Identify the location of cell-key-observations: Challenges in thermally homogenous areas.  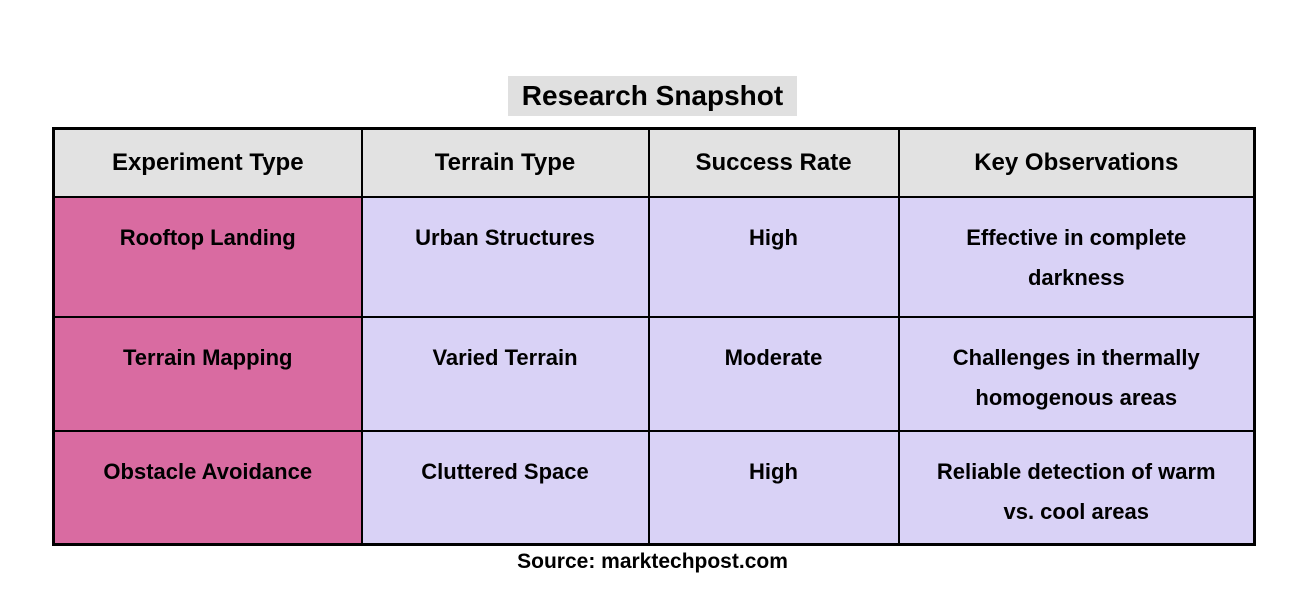
(1076, 374).